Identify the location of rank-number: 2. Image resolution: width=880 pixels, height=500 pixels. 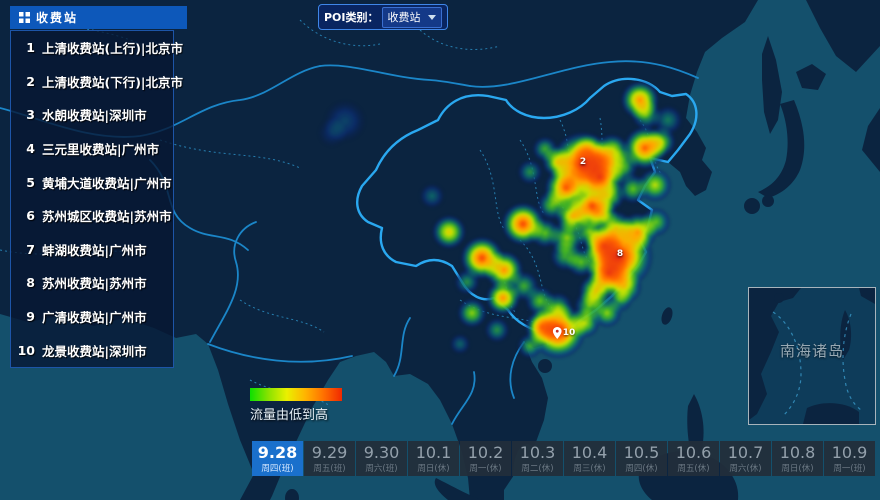
(30, 81).